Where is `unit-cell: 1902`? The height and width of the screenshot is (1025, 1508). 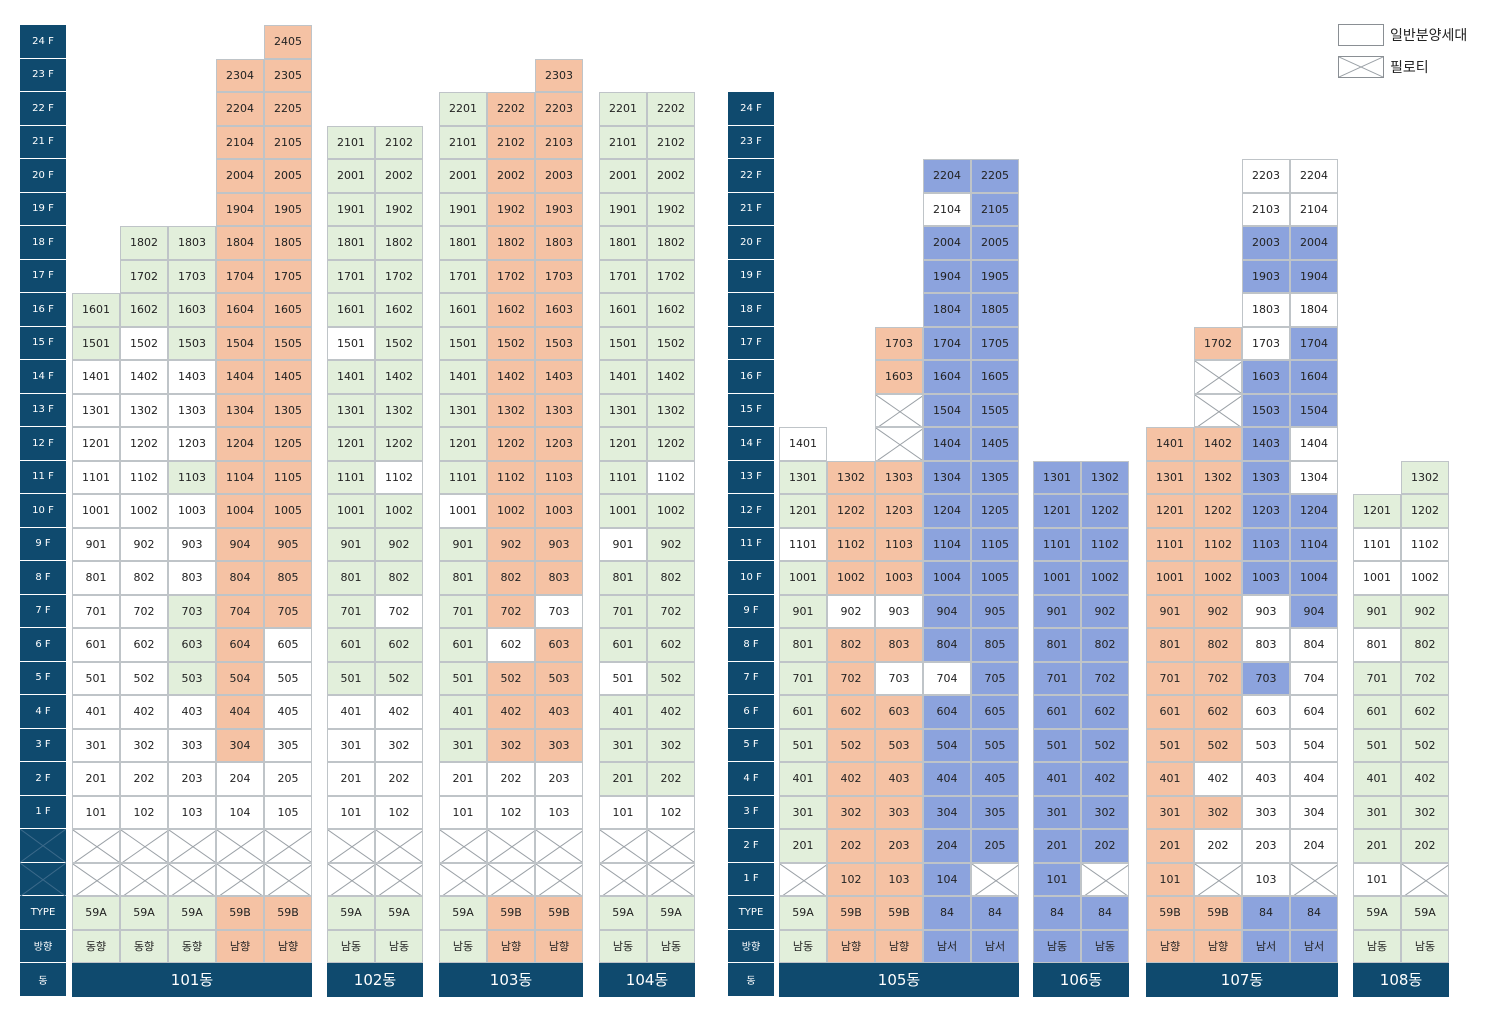 unit-cell: 1902 is located at coordinates (511, 209).